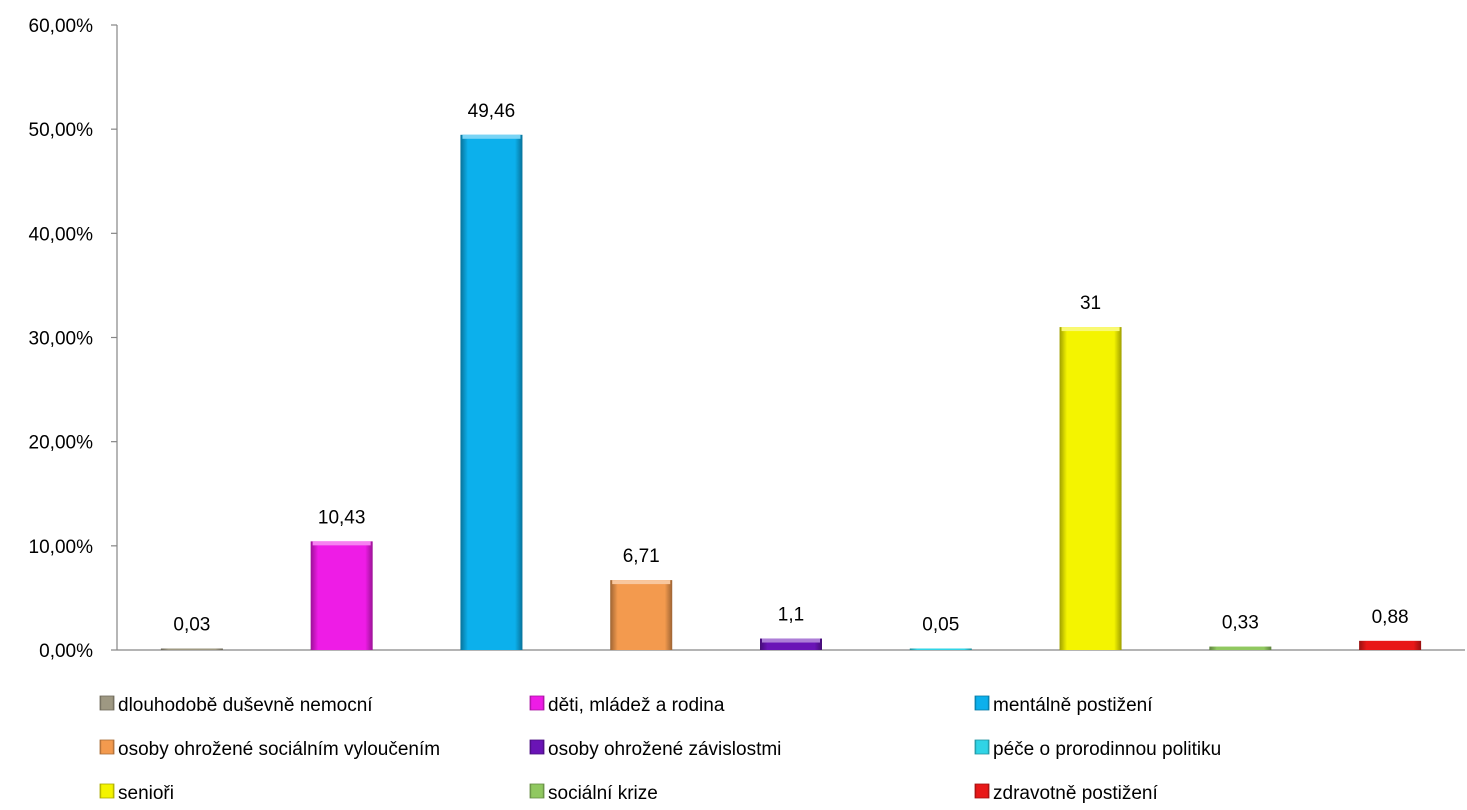 Image resolution: width=1467 pixels, height=810 pixels. I want to click on legend-item-osoby-ohrozene-socialnim-vyloucenim: osoby ohrožené sociálním vyloučením, so click(269, 749).